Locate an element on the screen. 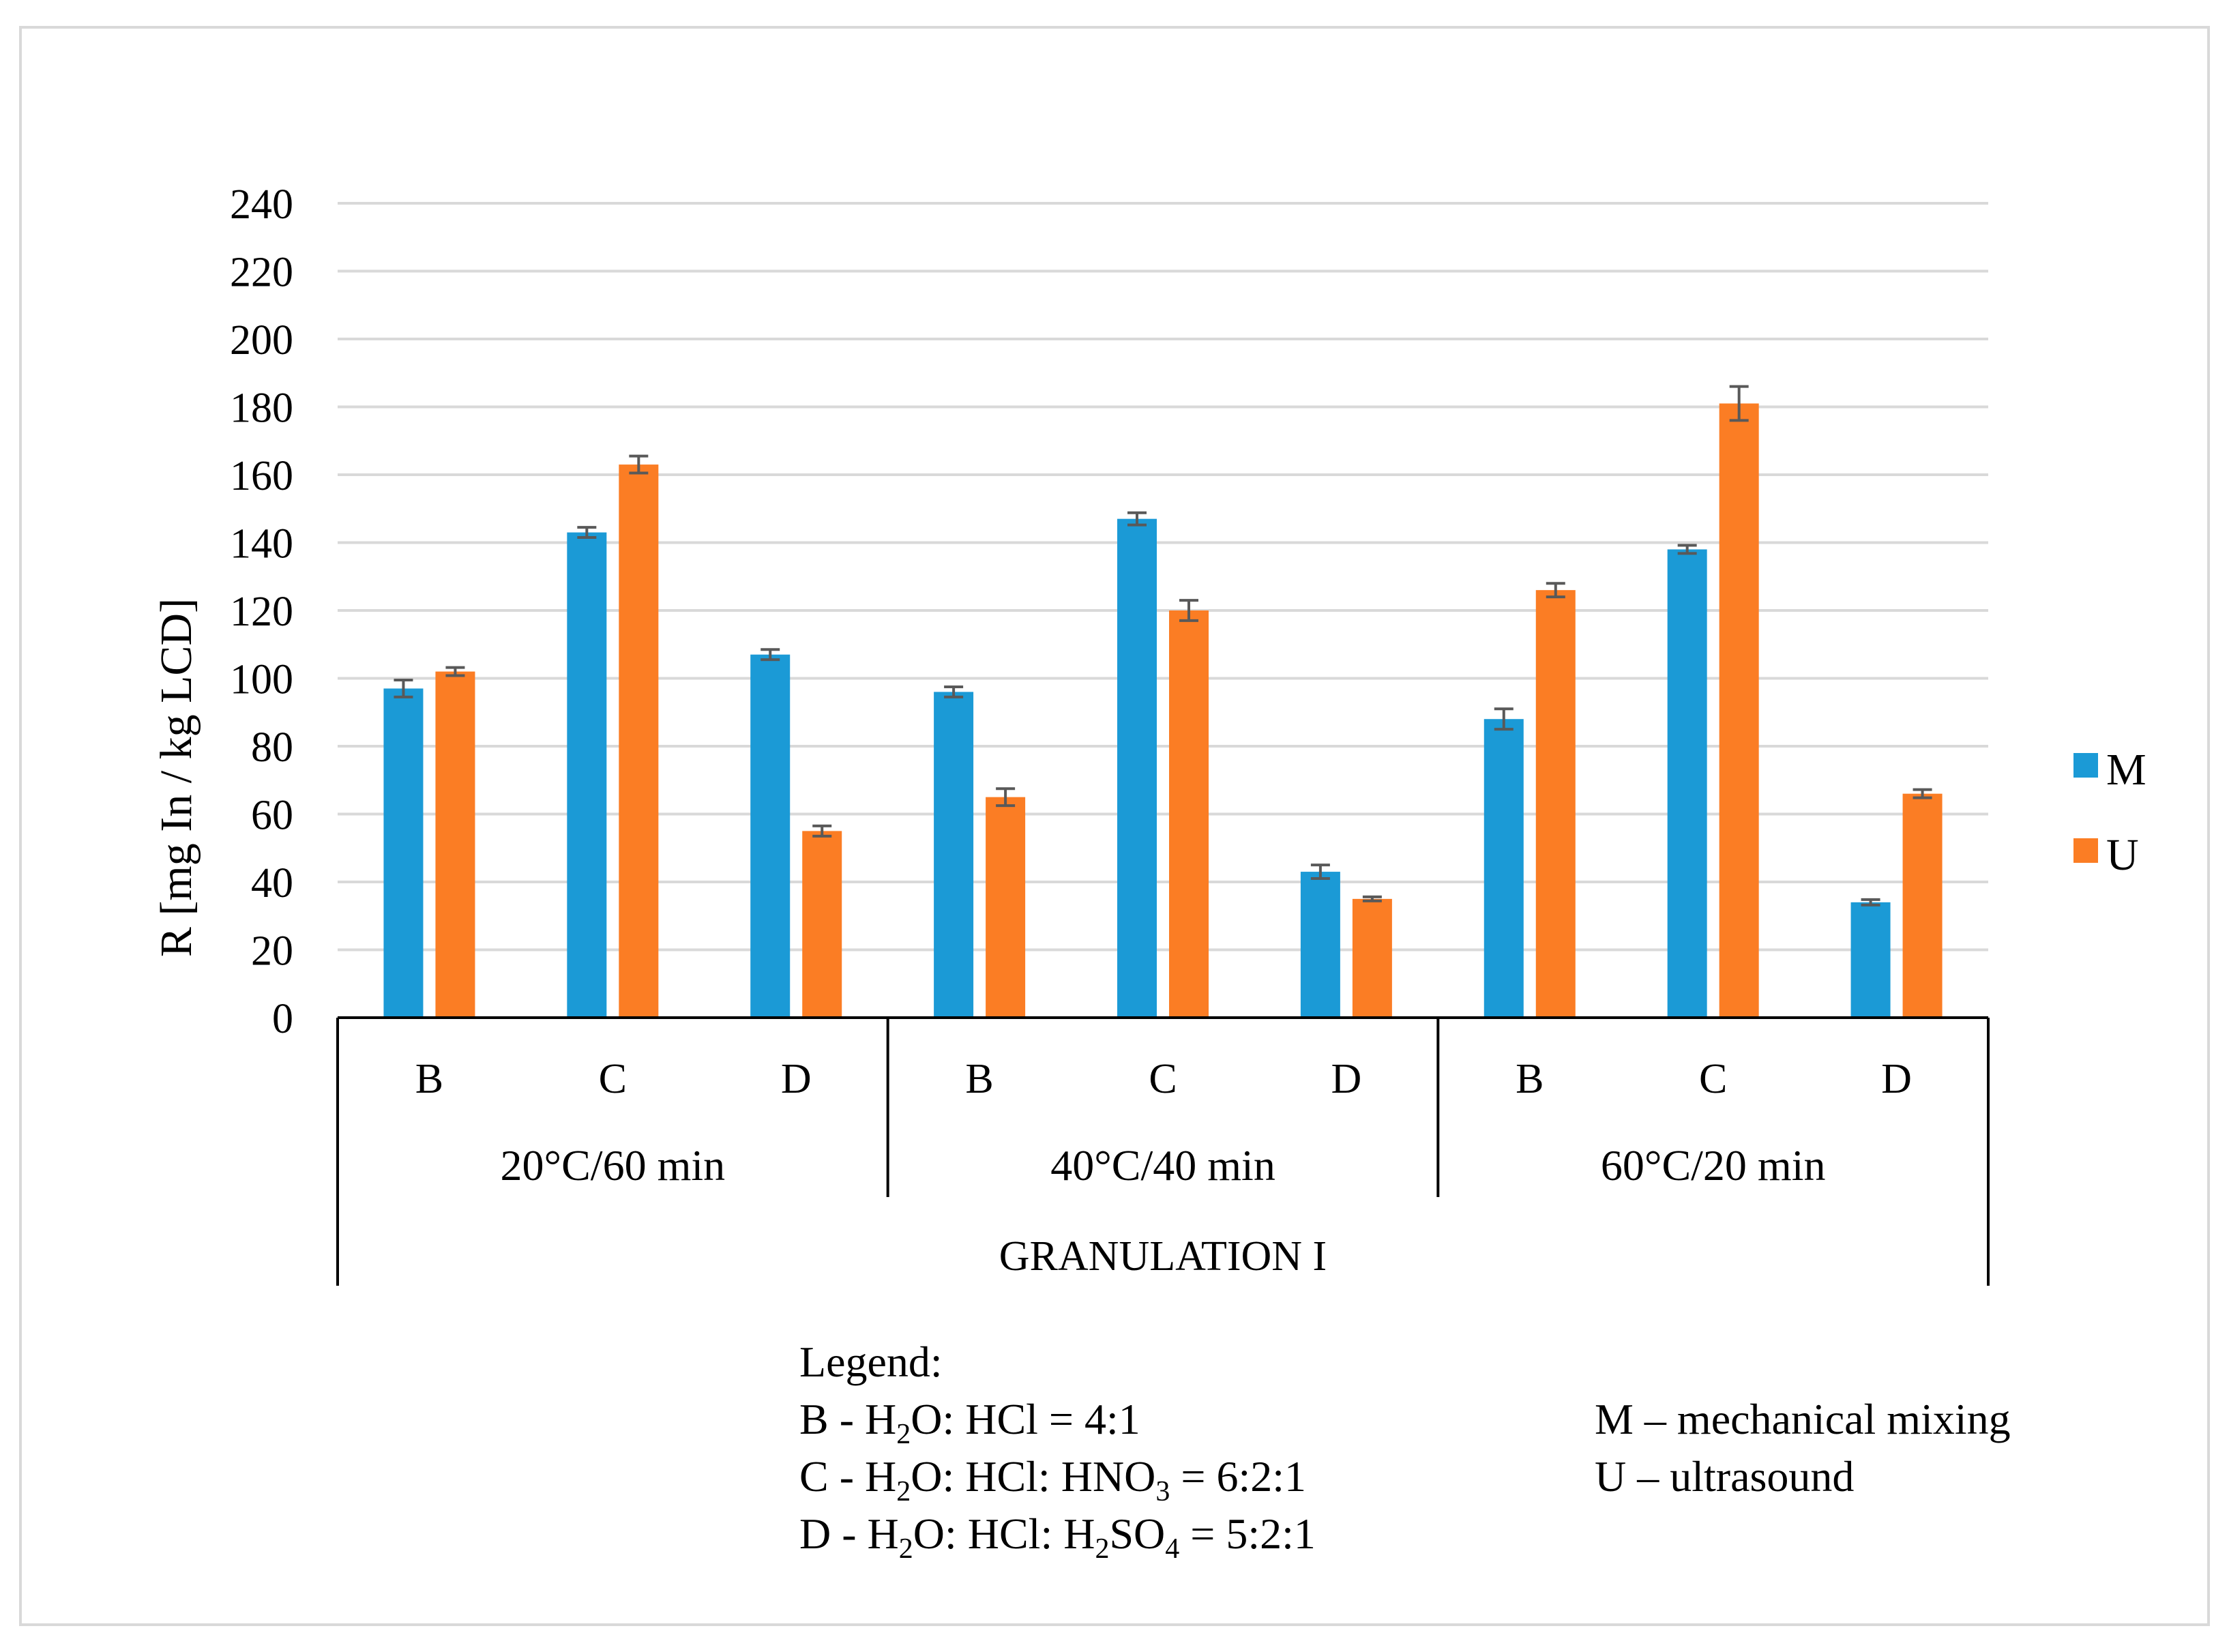 Image resolution: width=2229 pixels, height=1652 pixels. y-tick-label: 240 is located at coordinates (261, 205).